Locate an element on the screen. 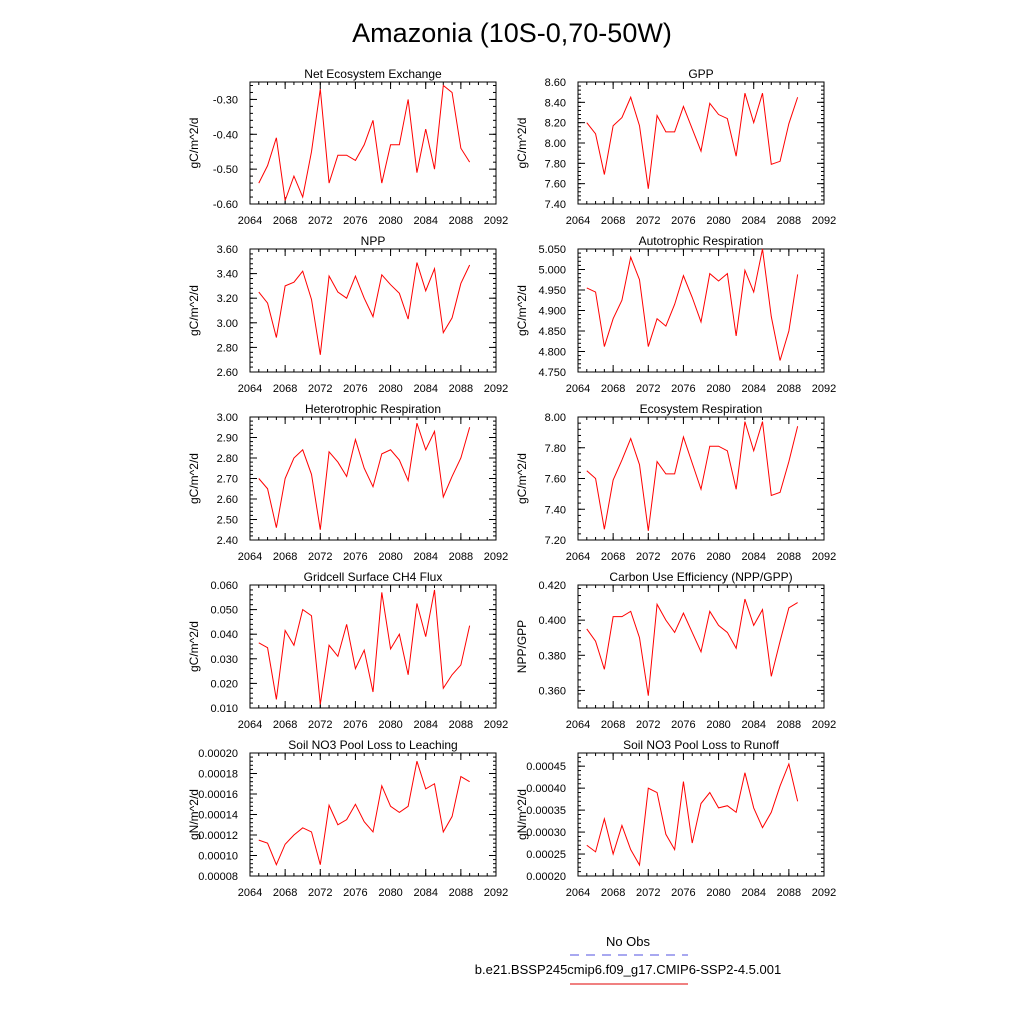  panel-title: GPP is located at coordinates (700, 74).